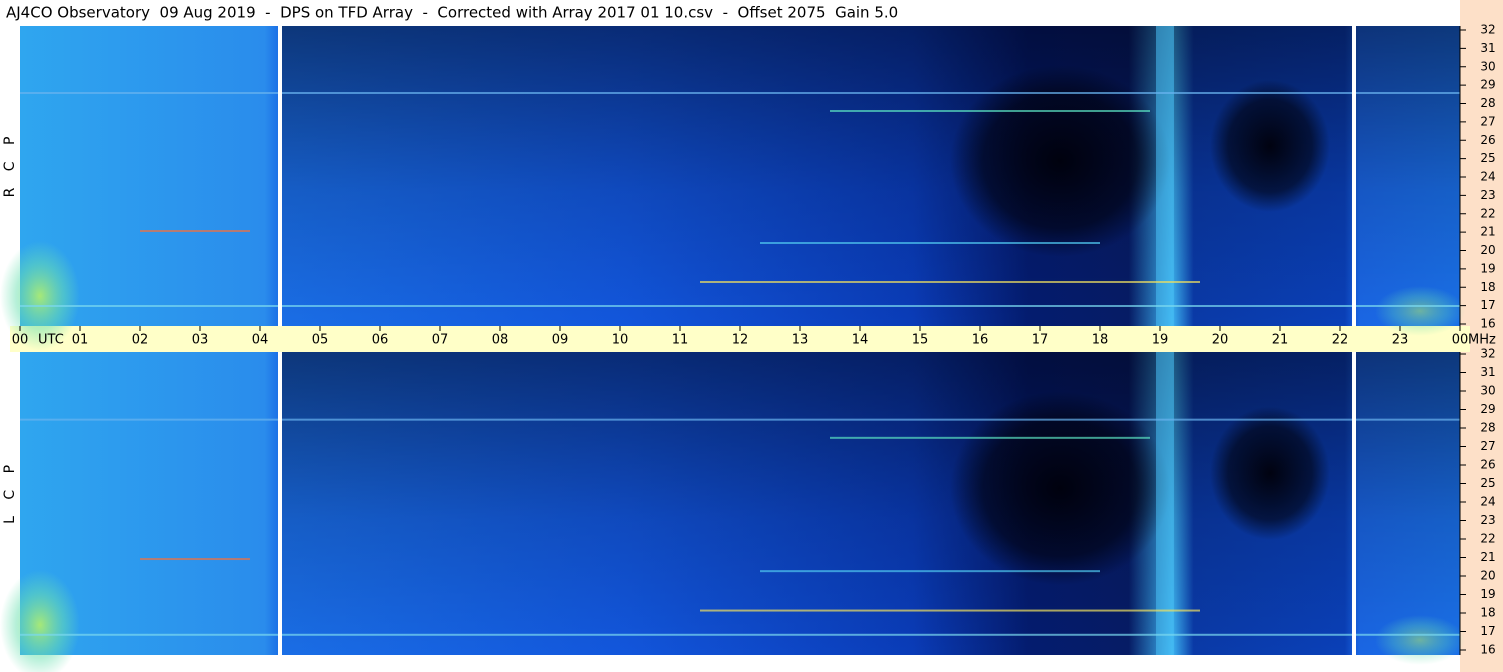 The height and width of the screenshot is (672, 1503). Describe the element at coordinates (1340, 340) in the screenshot. I see `x-tick-label: 22` at that location.